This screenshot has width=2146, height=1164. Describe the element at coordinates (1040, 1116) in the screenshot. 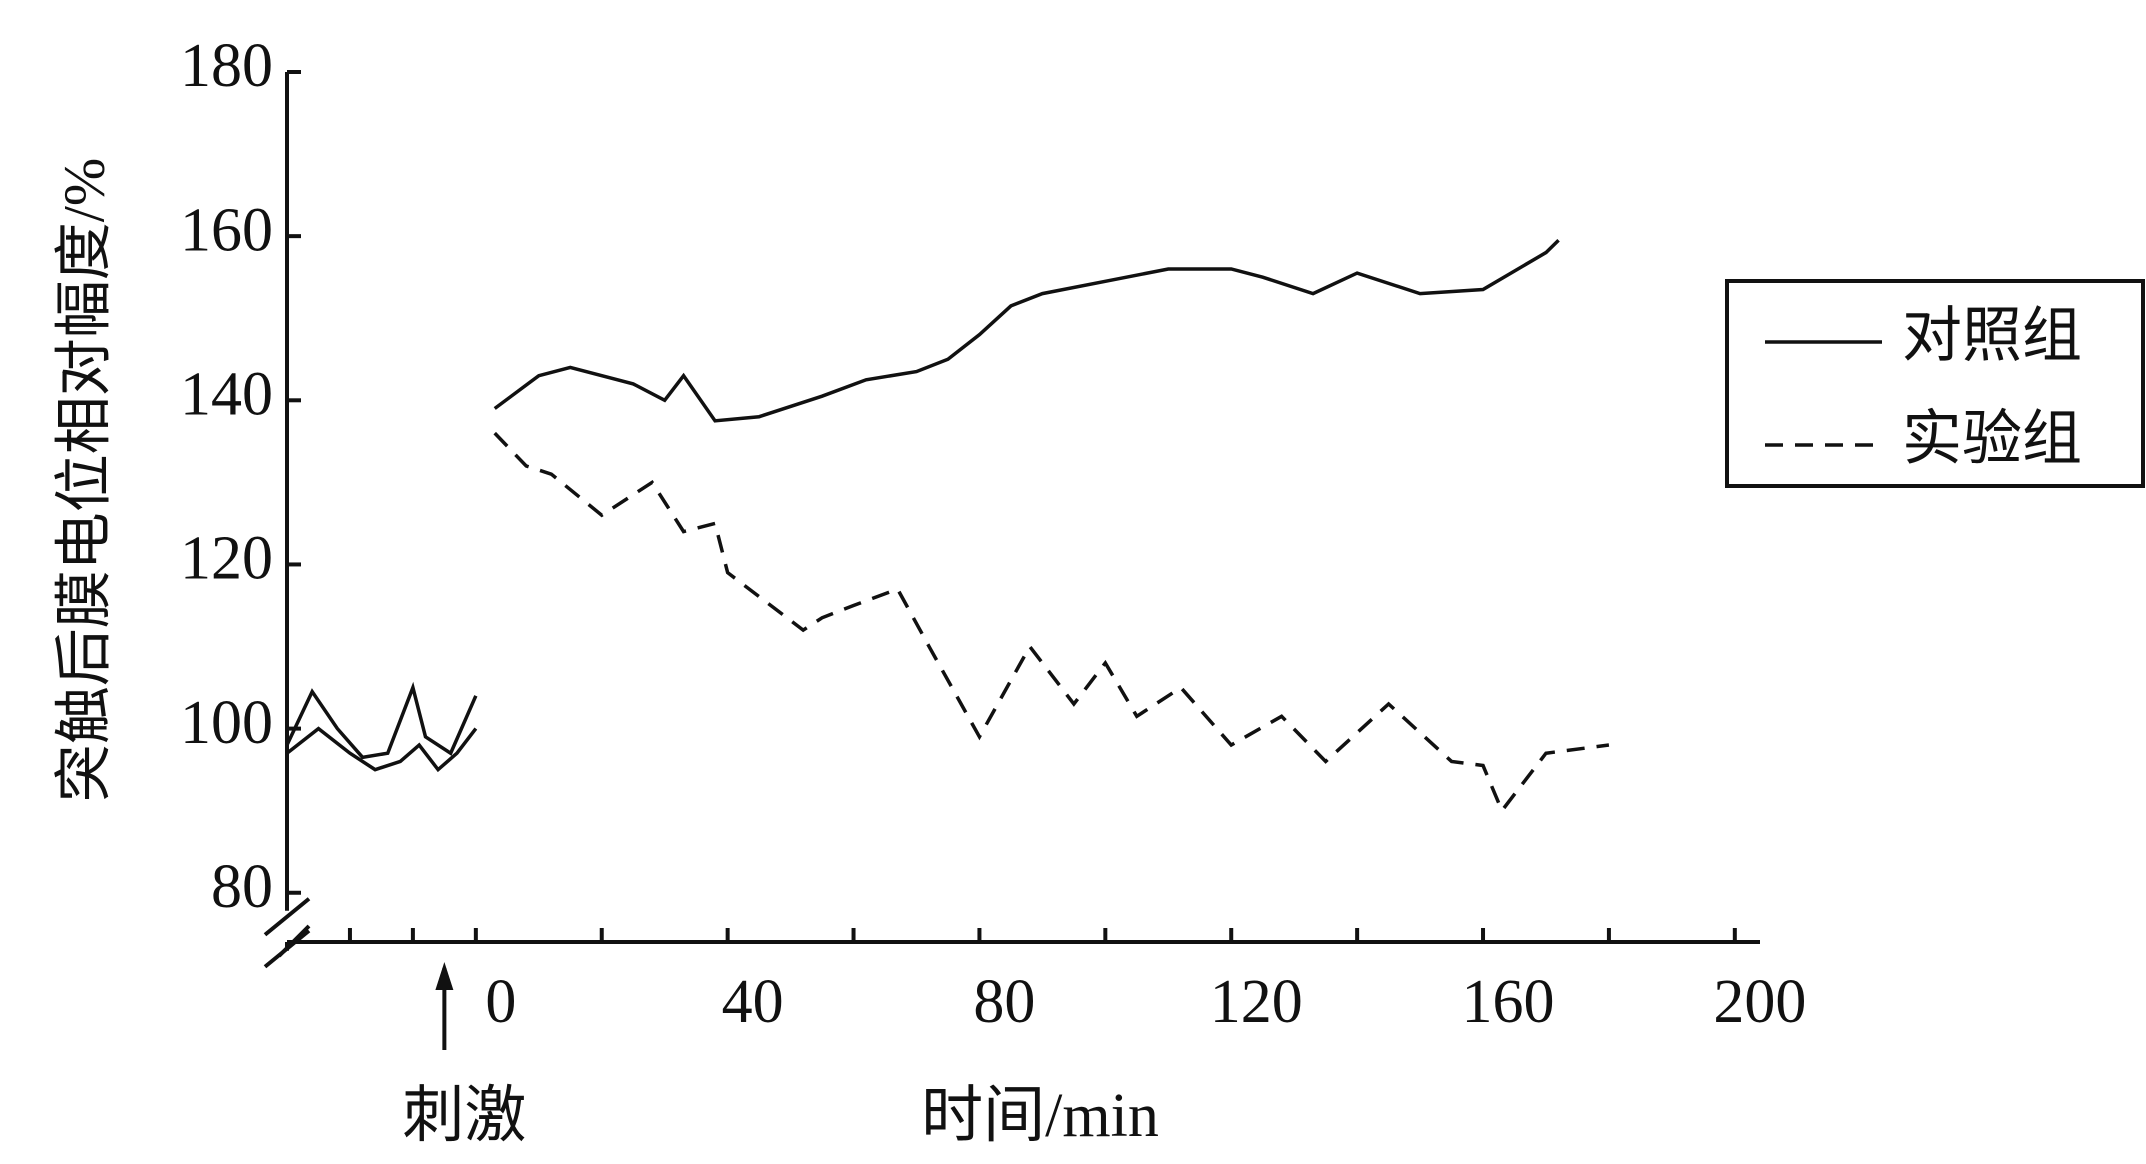

I see `x-axis-title: 时间/min` at that location.